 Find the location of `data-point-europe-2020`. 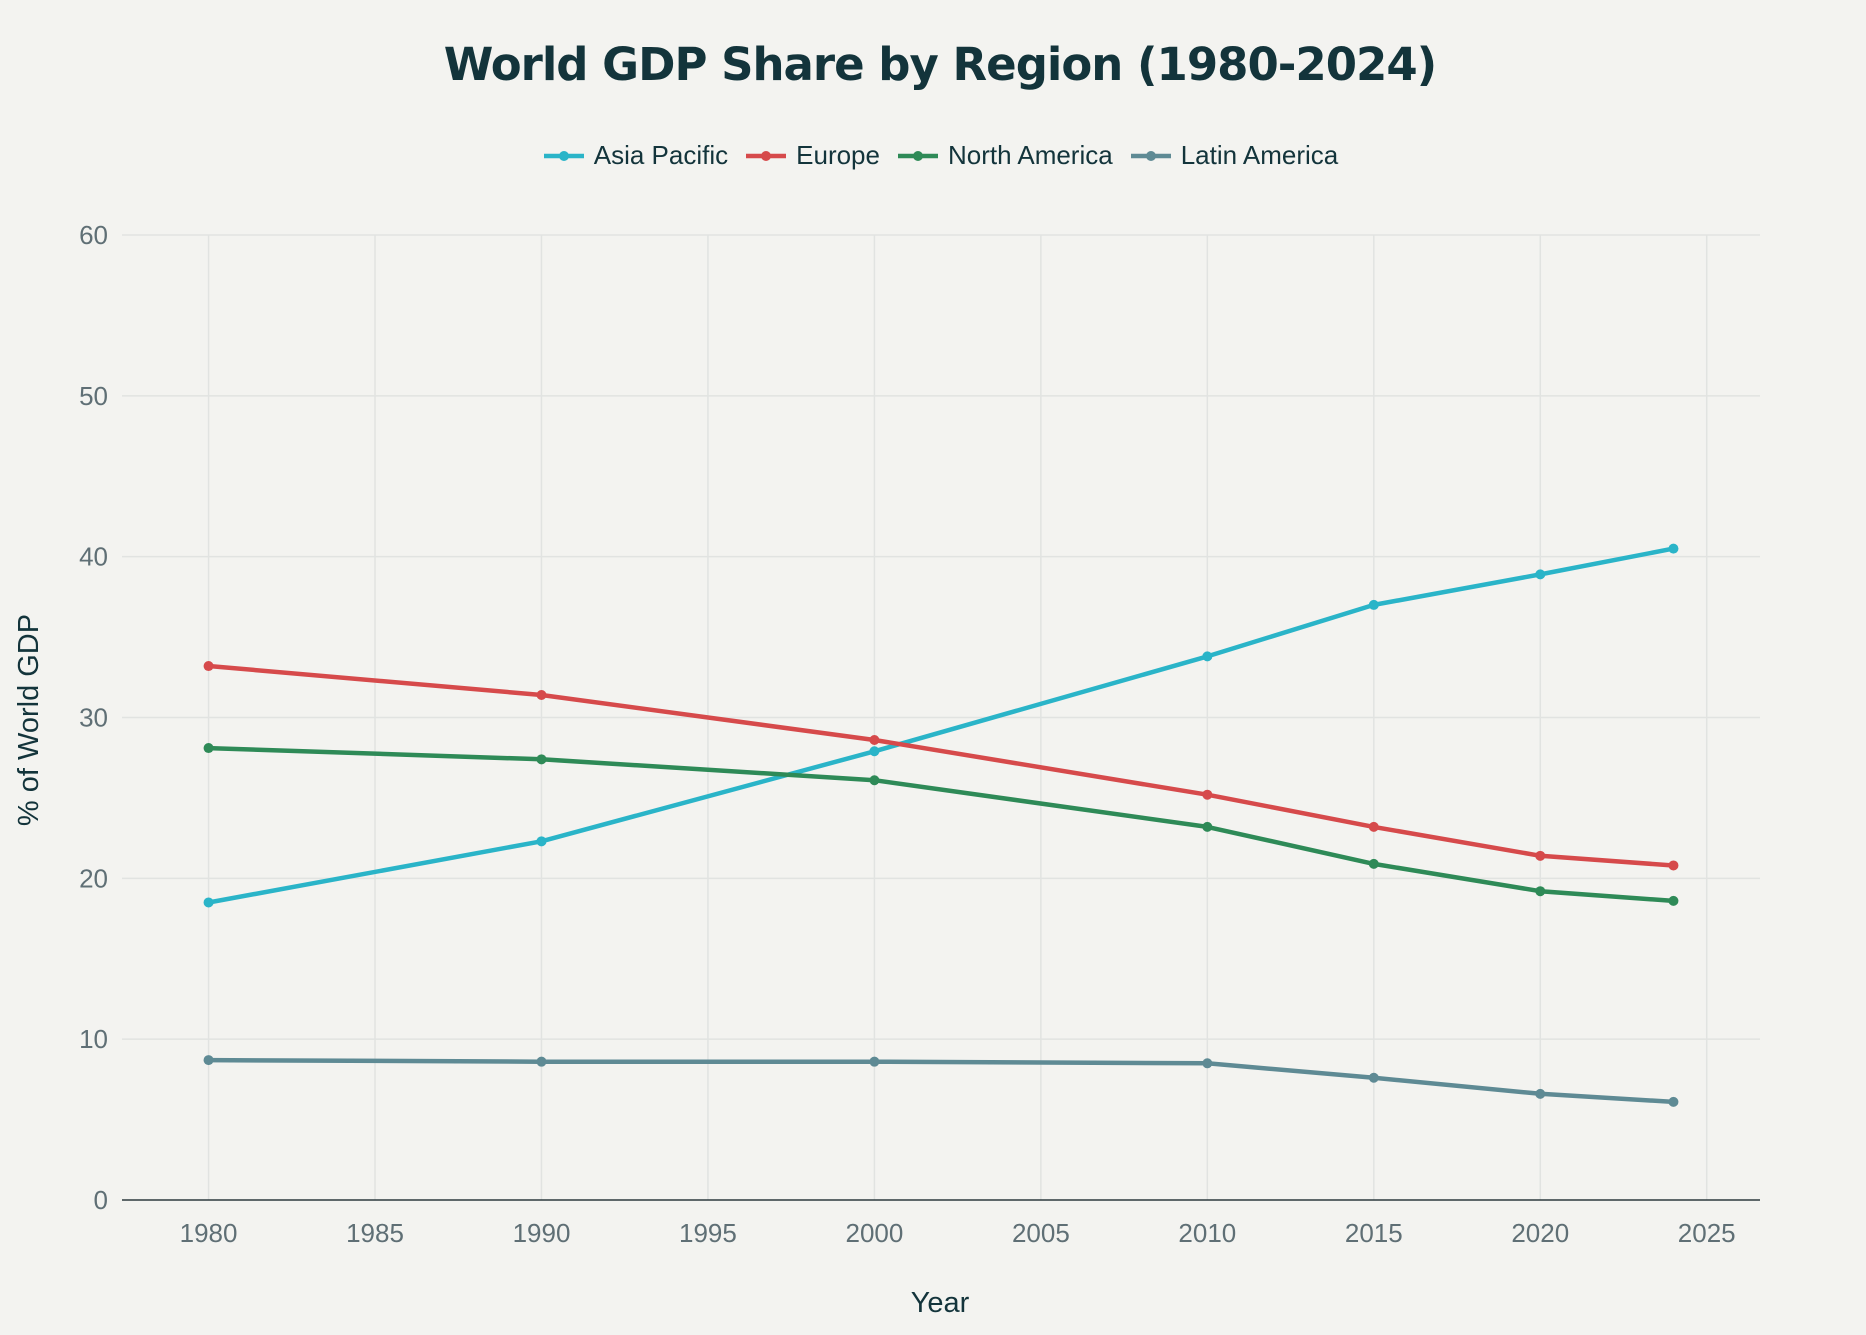

data-point-europe-2020 is located at coordinates (1540, 855).